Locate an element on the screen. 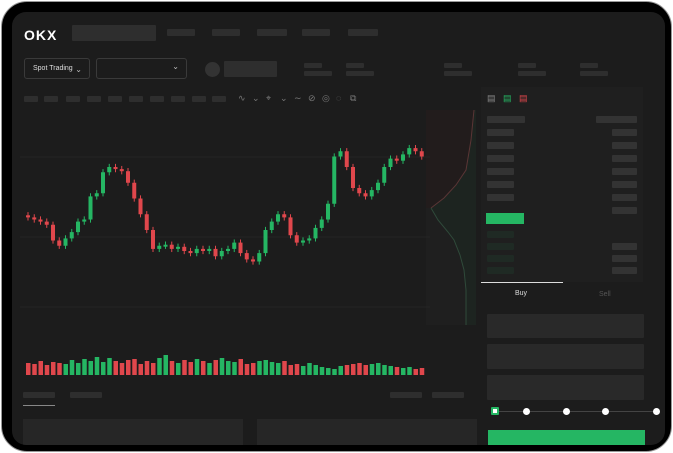  amount-header is located at coordinates (616, 119).